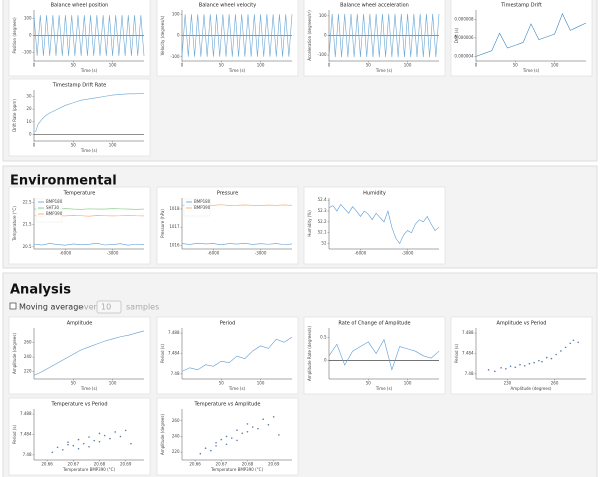 This screenshot has height=477, width=600. I want to click on y-tick-label: 20, so click(29, 108).